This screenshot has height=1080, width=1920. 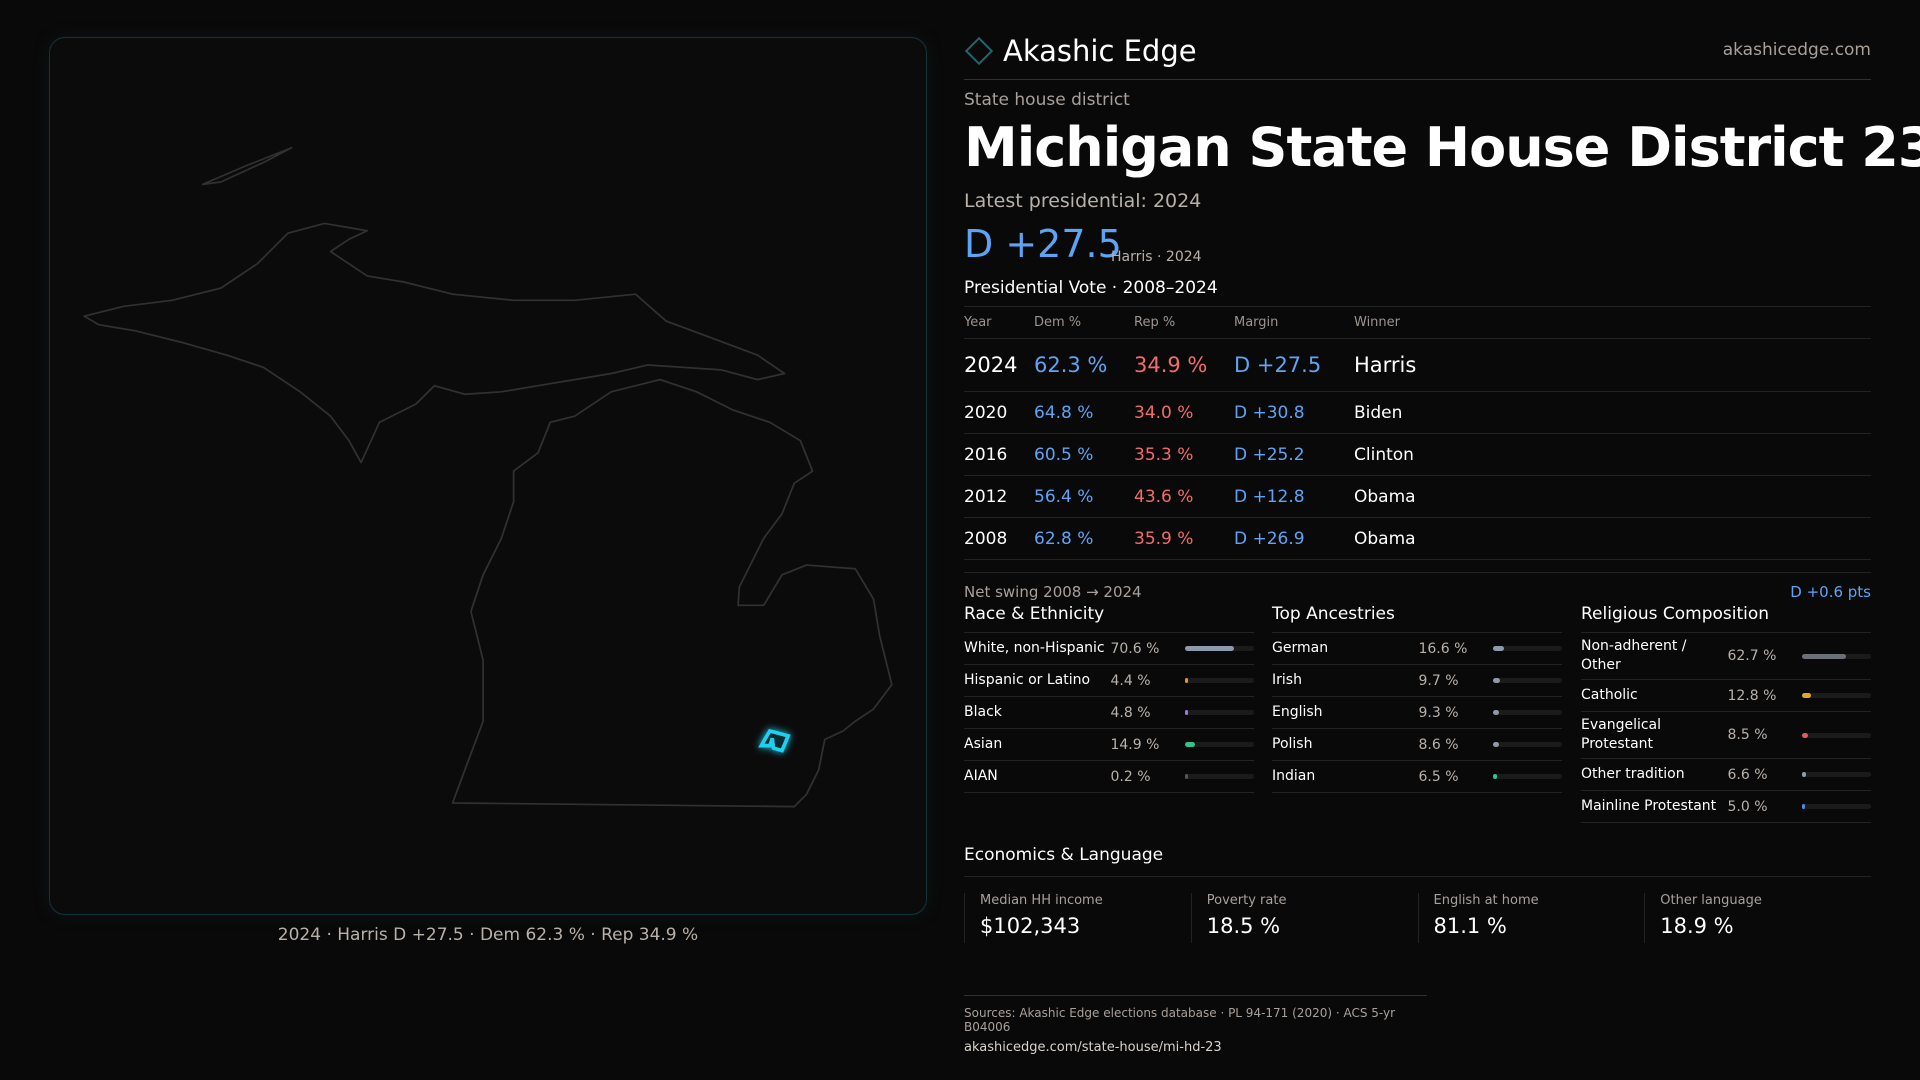 What do you see at coordinates (1287, 680) in the screenshot?
I see `item-label: Irish` at bounding box center [1287, 680].